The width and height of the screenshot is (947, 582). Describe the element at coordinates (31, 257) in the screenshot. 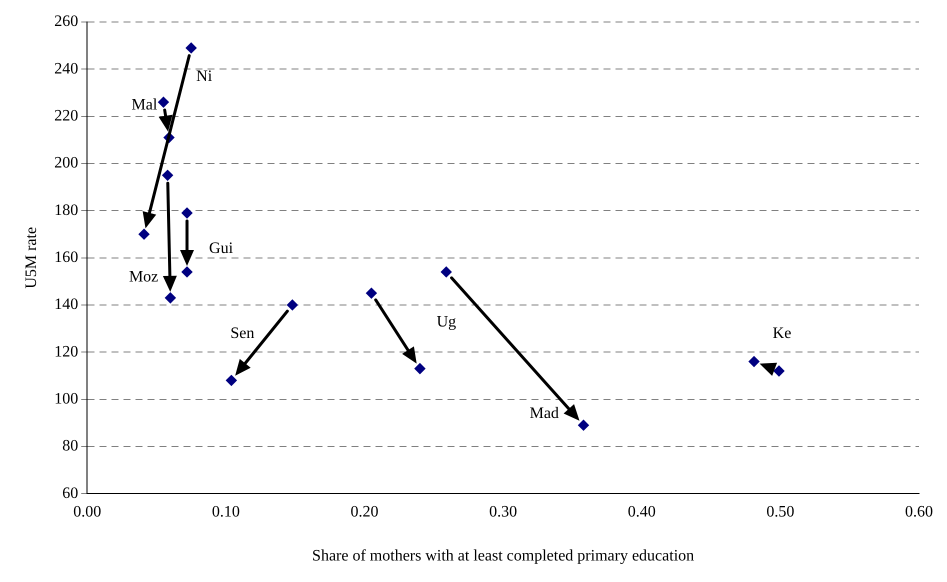

I see `y-axis-title: U5M rate` at that location.